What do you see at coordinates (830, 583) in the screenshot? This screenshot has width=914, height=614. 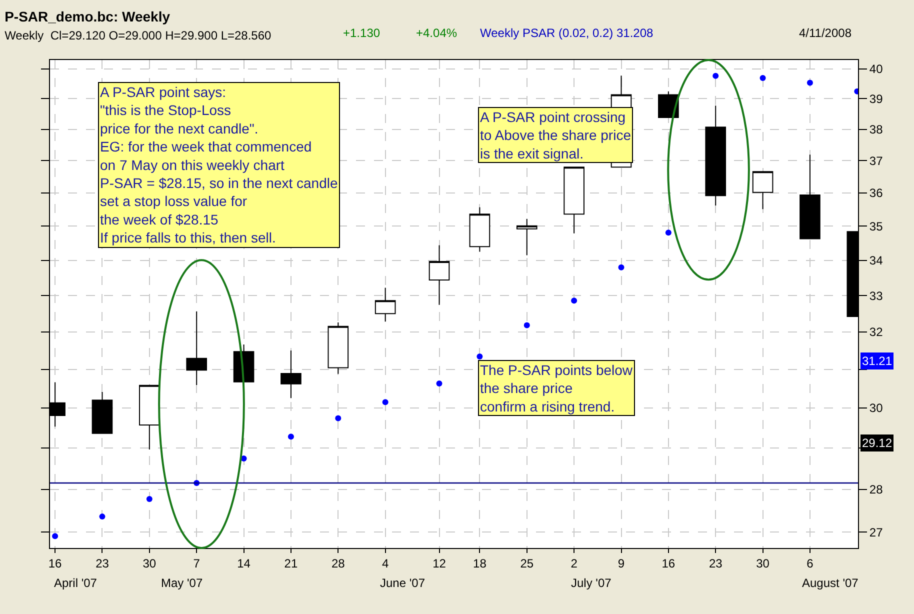 I see `text: August '07` at bounding box center [830, 583].